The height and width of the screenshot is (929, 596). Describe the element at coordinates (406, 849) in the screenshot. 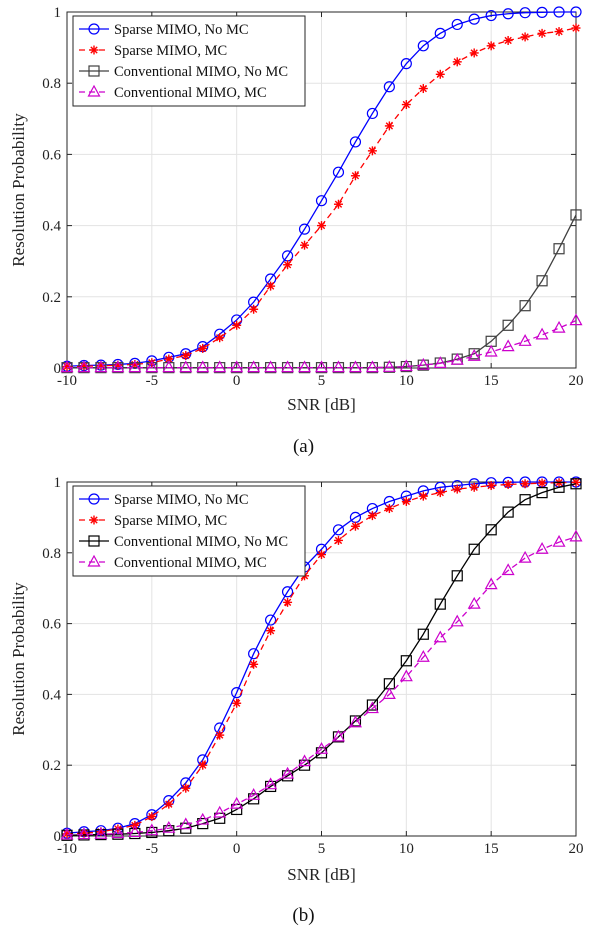

I see `x-tick-label: 10` at that location.